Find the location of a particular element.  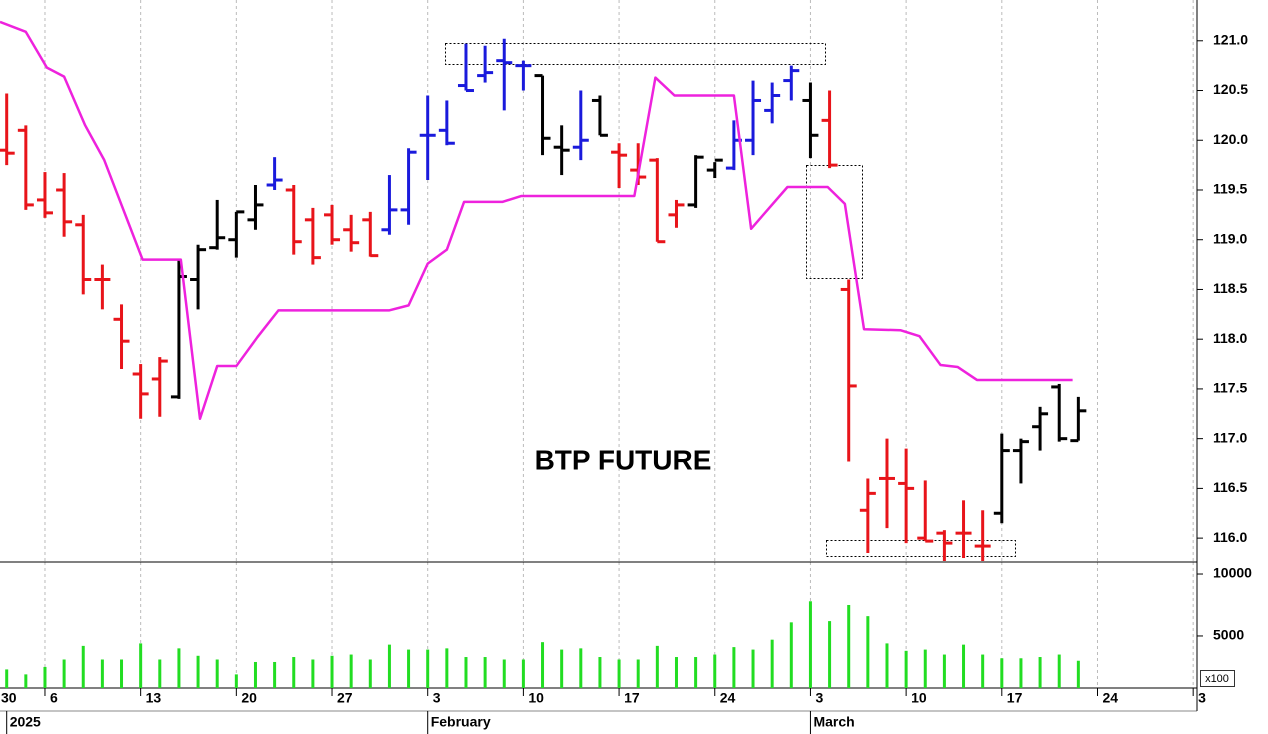

y-tick-label: 10000 is located at coordinates (1232, 573).